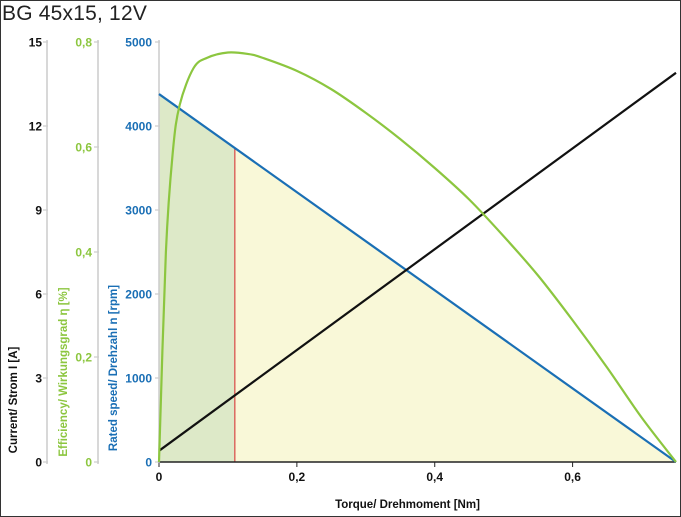 The width and height of the screenshot is (681, 517). Describe the element at coordinates (36, 127) in the screenshot. I see `current-tick-label: 12` at that location.